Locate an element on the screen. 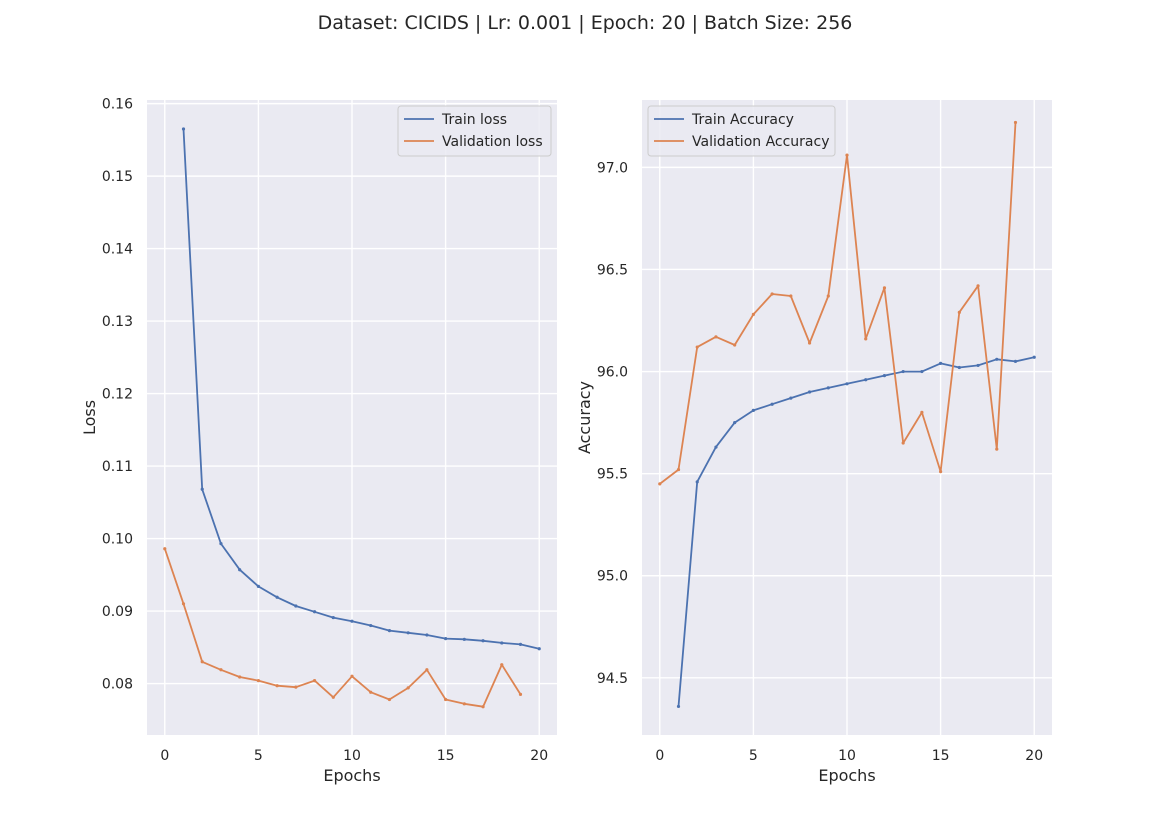  y-tick-label: 95.0 is located at coordinates (612, 577).